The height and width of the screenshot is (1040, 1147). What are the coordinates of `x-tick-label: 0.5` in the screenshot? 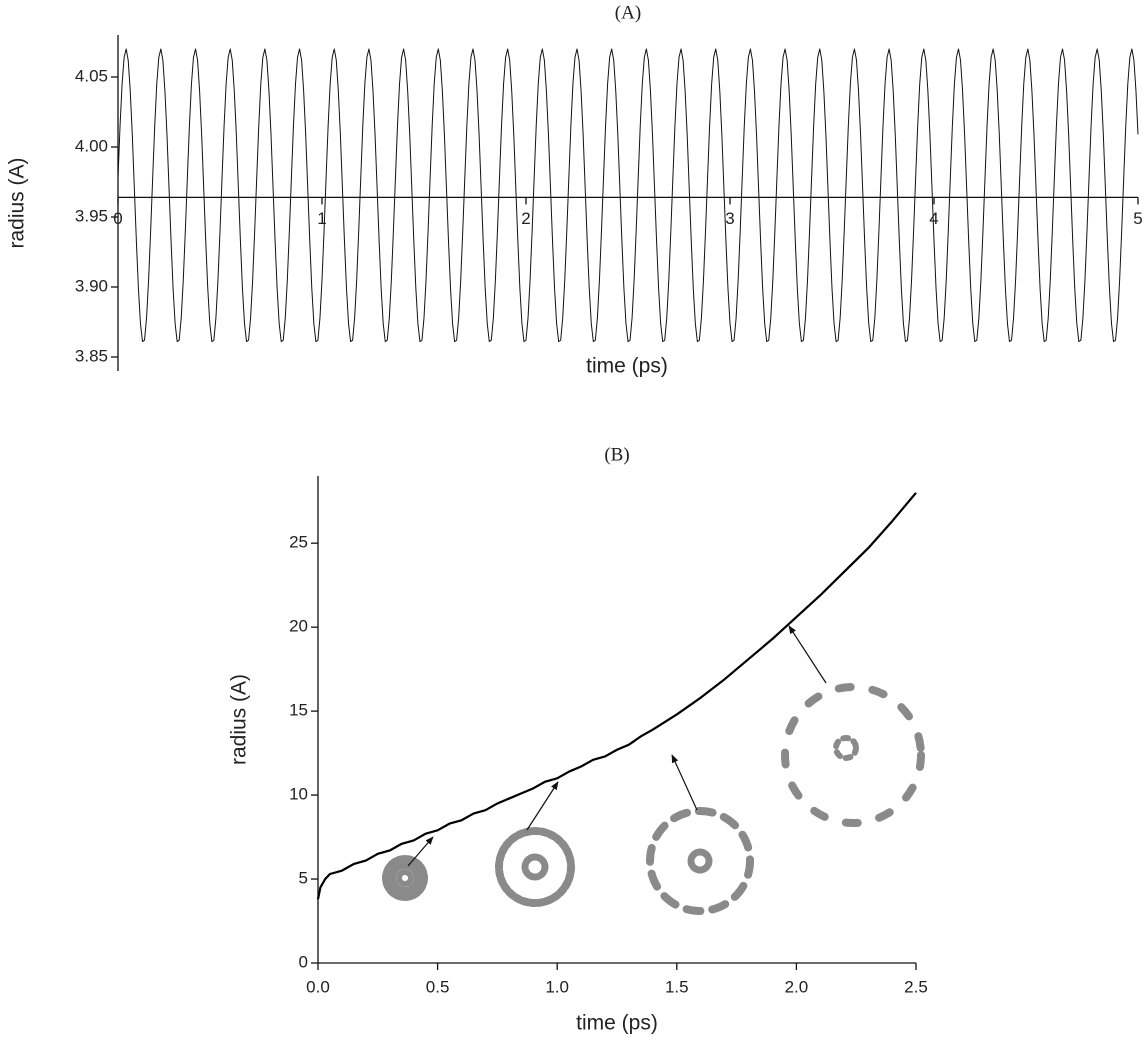 It's located at (438, 986).